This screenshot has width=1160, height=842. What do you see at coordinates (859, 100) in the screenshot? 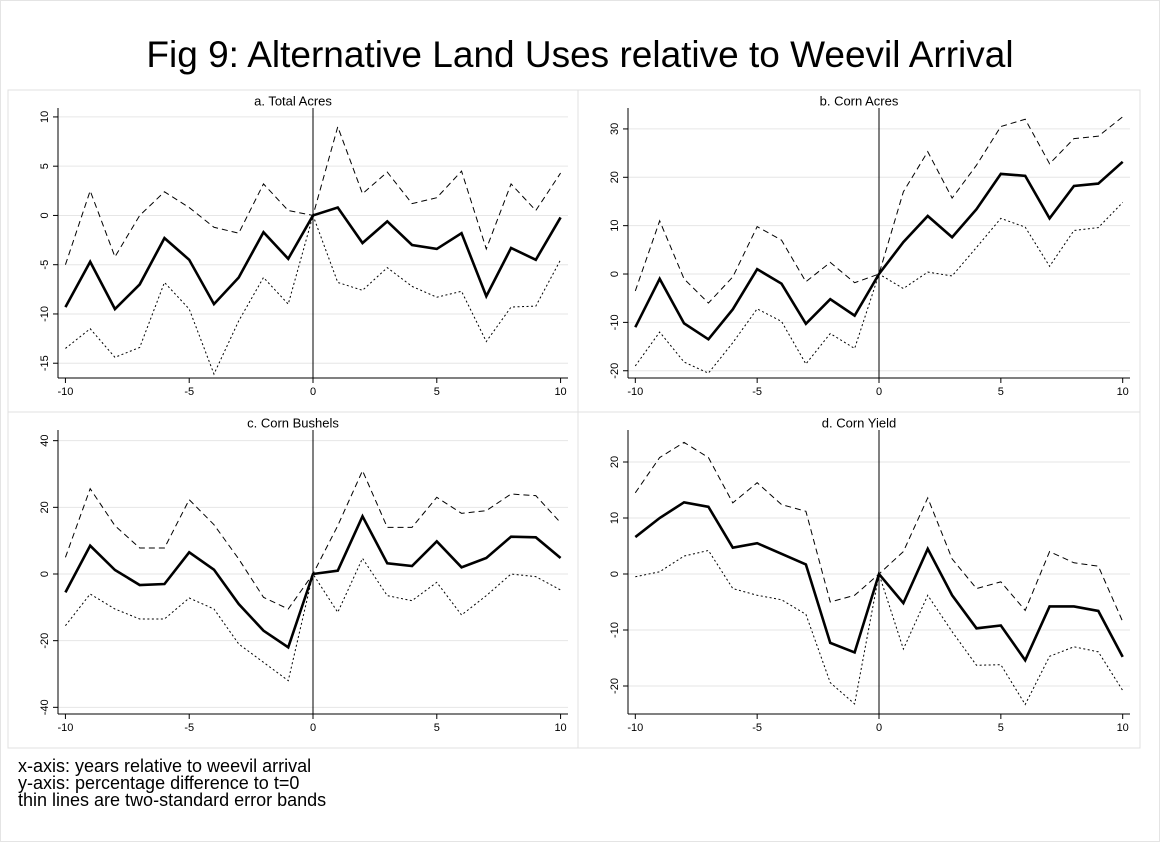
I see `panel-title: b. Corn Acres` at bounding box center [859, 100].